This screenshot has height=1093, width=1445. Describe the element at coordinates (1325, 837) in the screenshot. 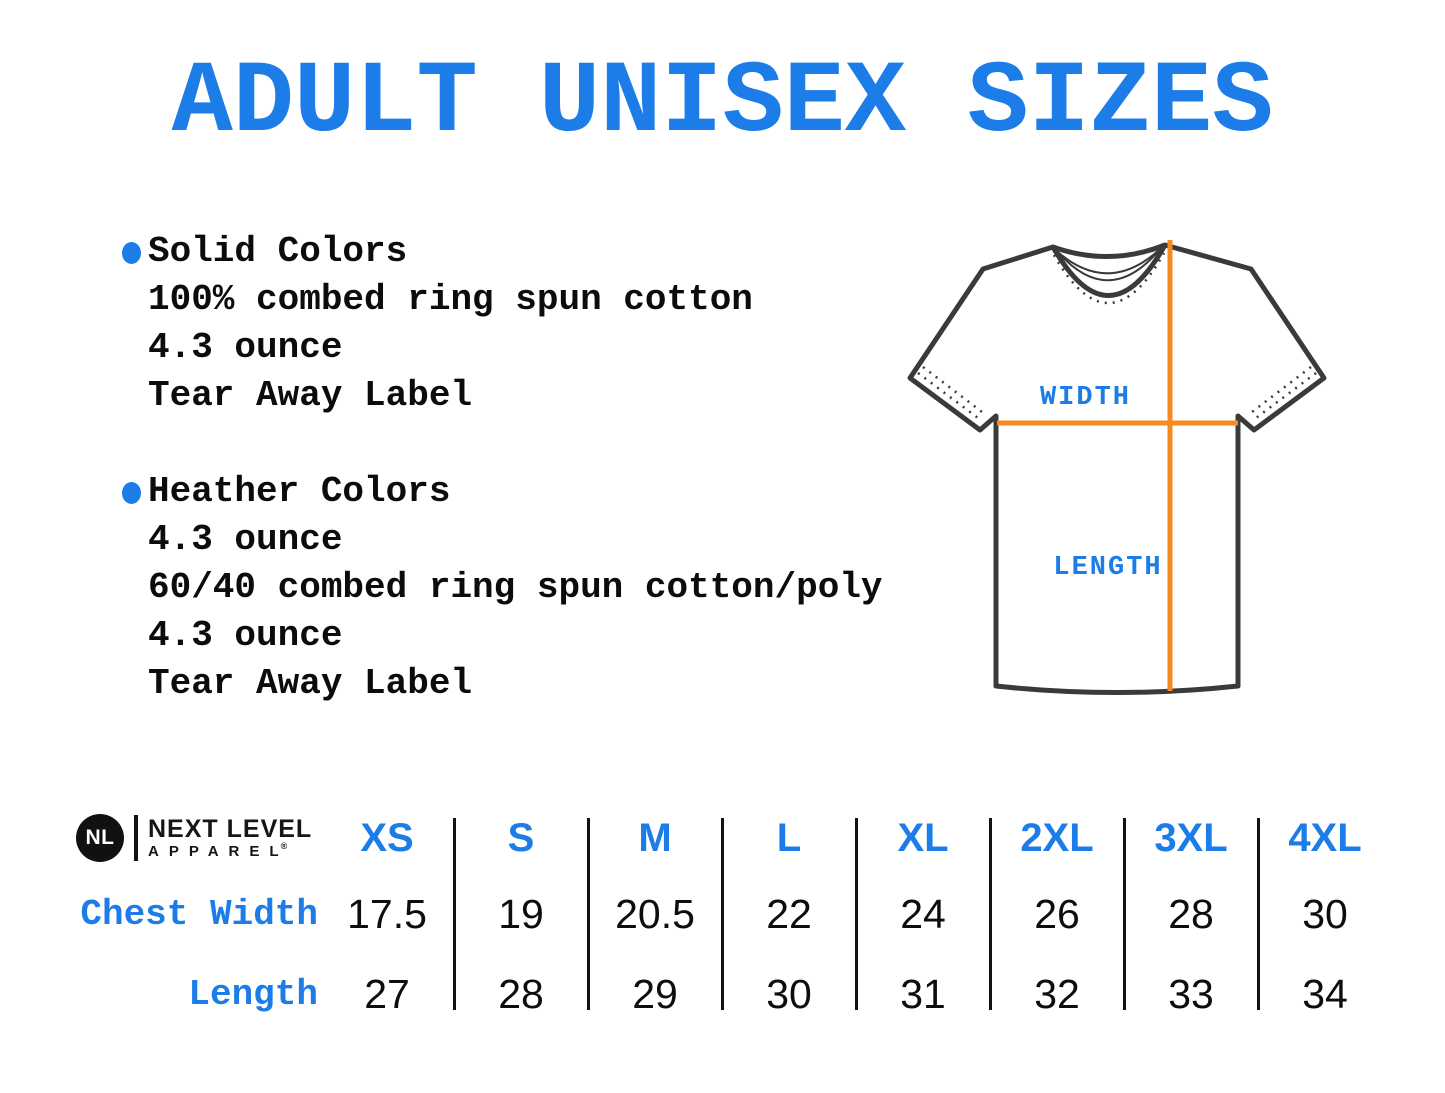

I see `size-column-header: 4XL` at that location.